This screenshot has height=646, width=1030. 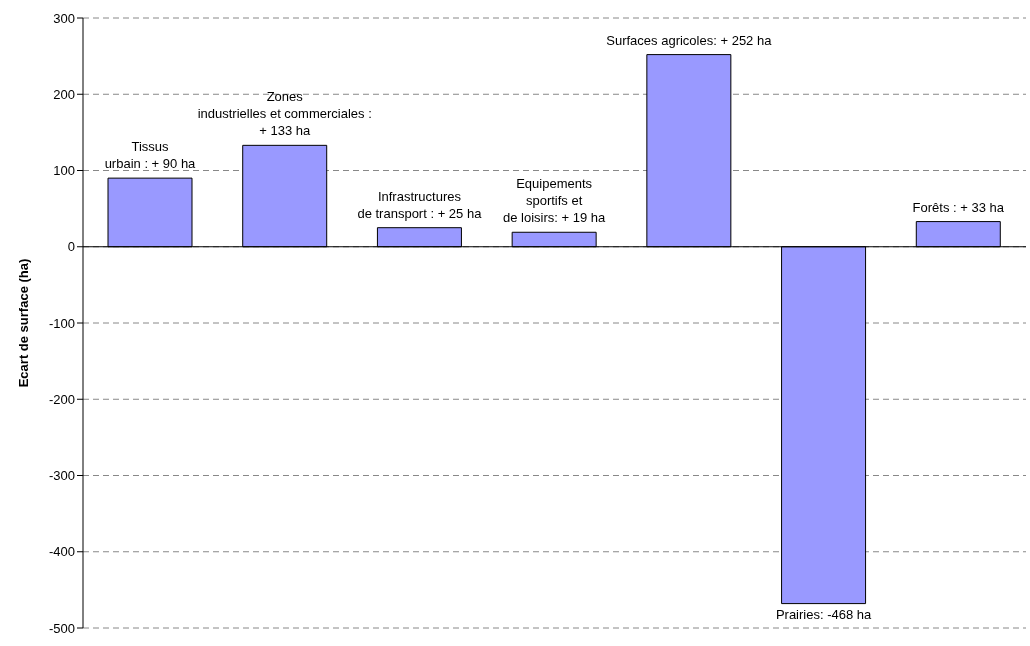 I want to click on data-label: Surfaces agricoles: + 252 ha, so click(x=689, y=40).